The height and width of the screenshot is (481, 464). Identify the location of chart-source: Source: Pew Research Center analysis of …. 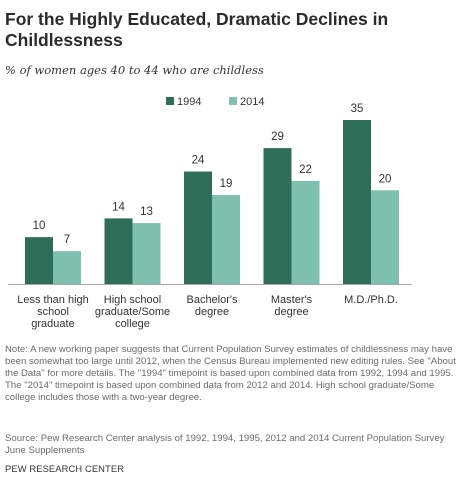
(225, 444).